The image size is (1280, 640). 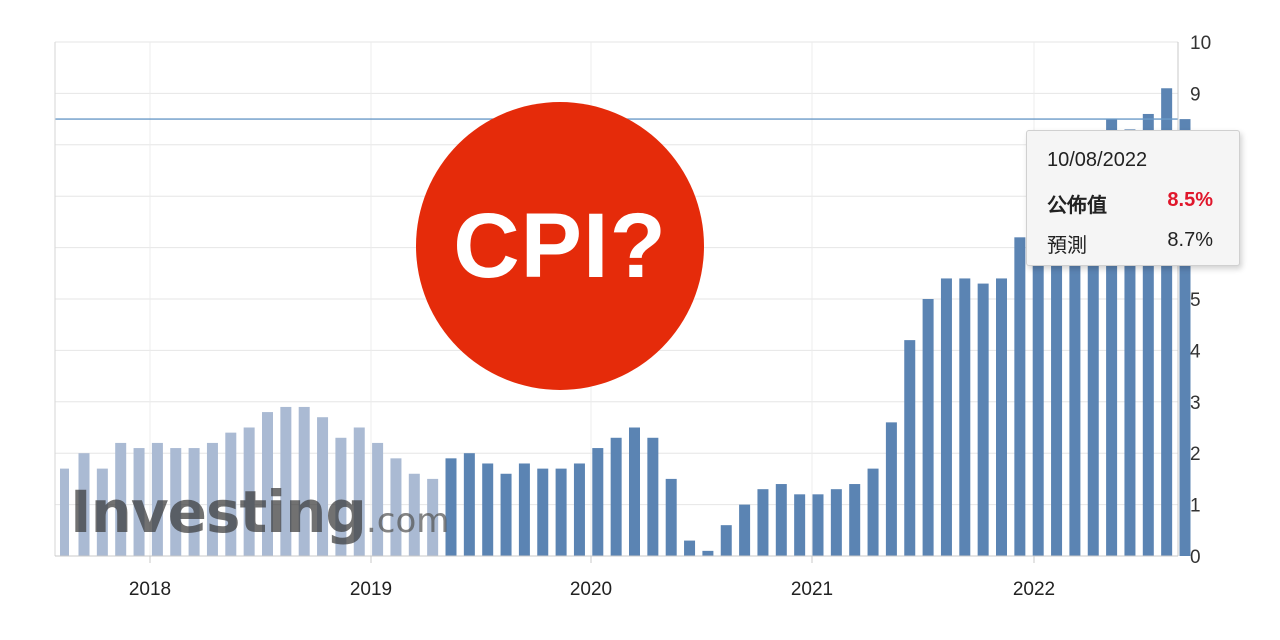 What do you see at coordinates (1195, 351) in the screenshot?
I see `y-tick-label: 4` at bounding box center [1195, 351].